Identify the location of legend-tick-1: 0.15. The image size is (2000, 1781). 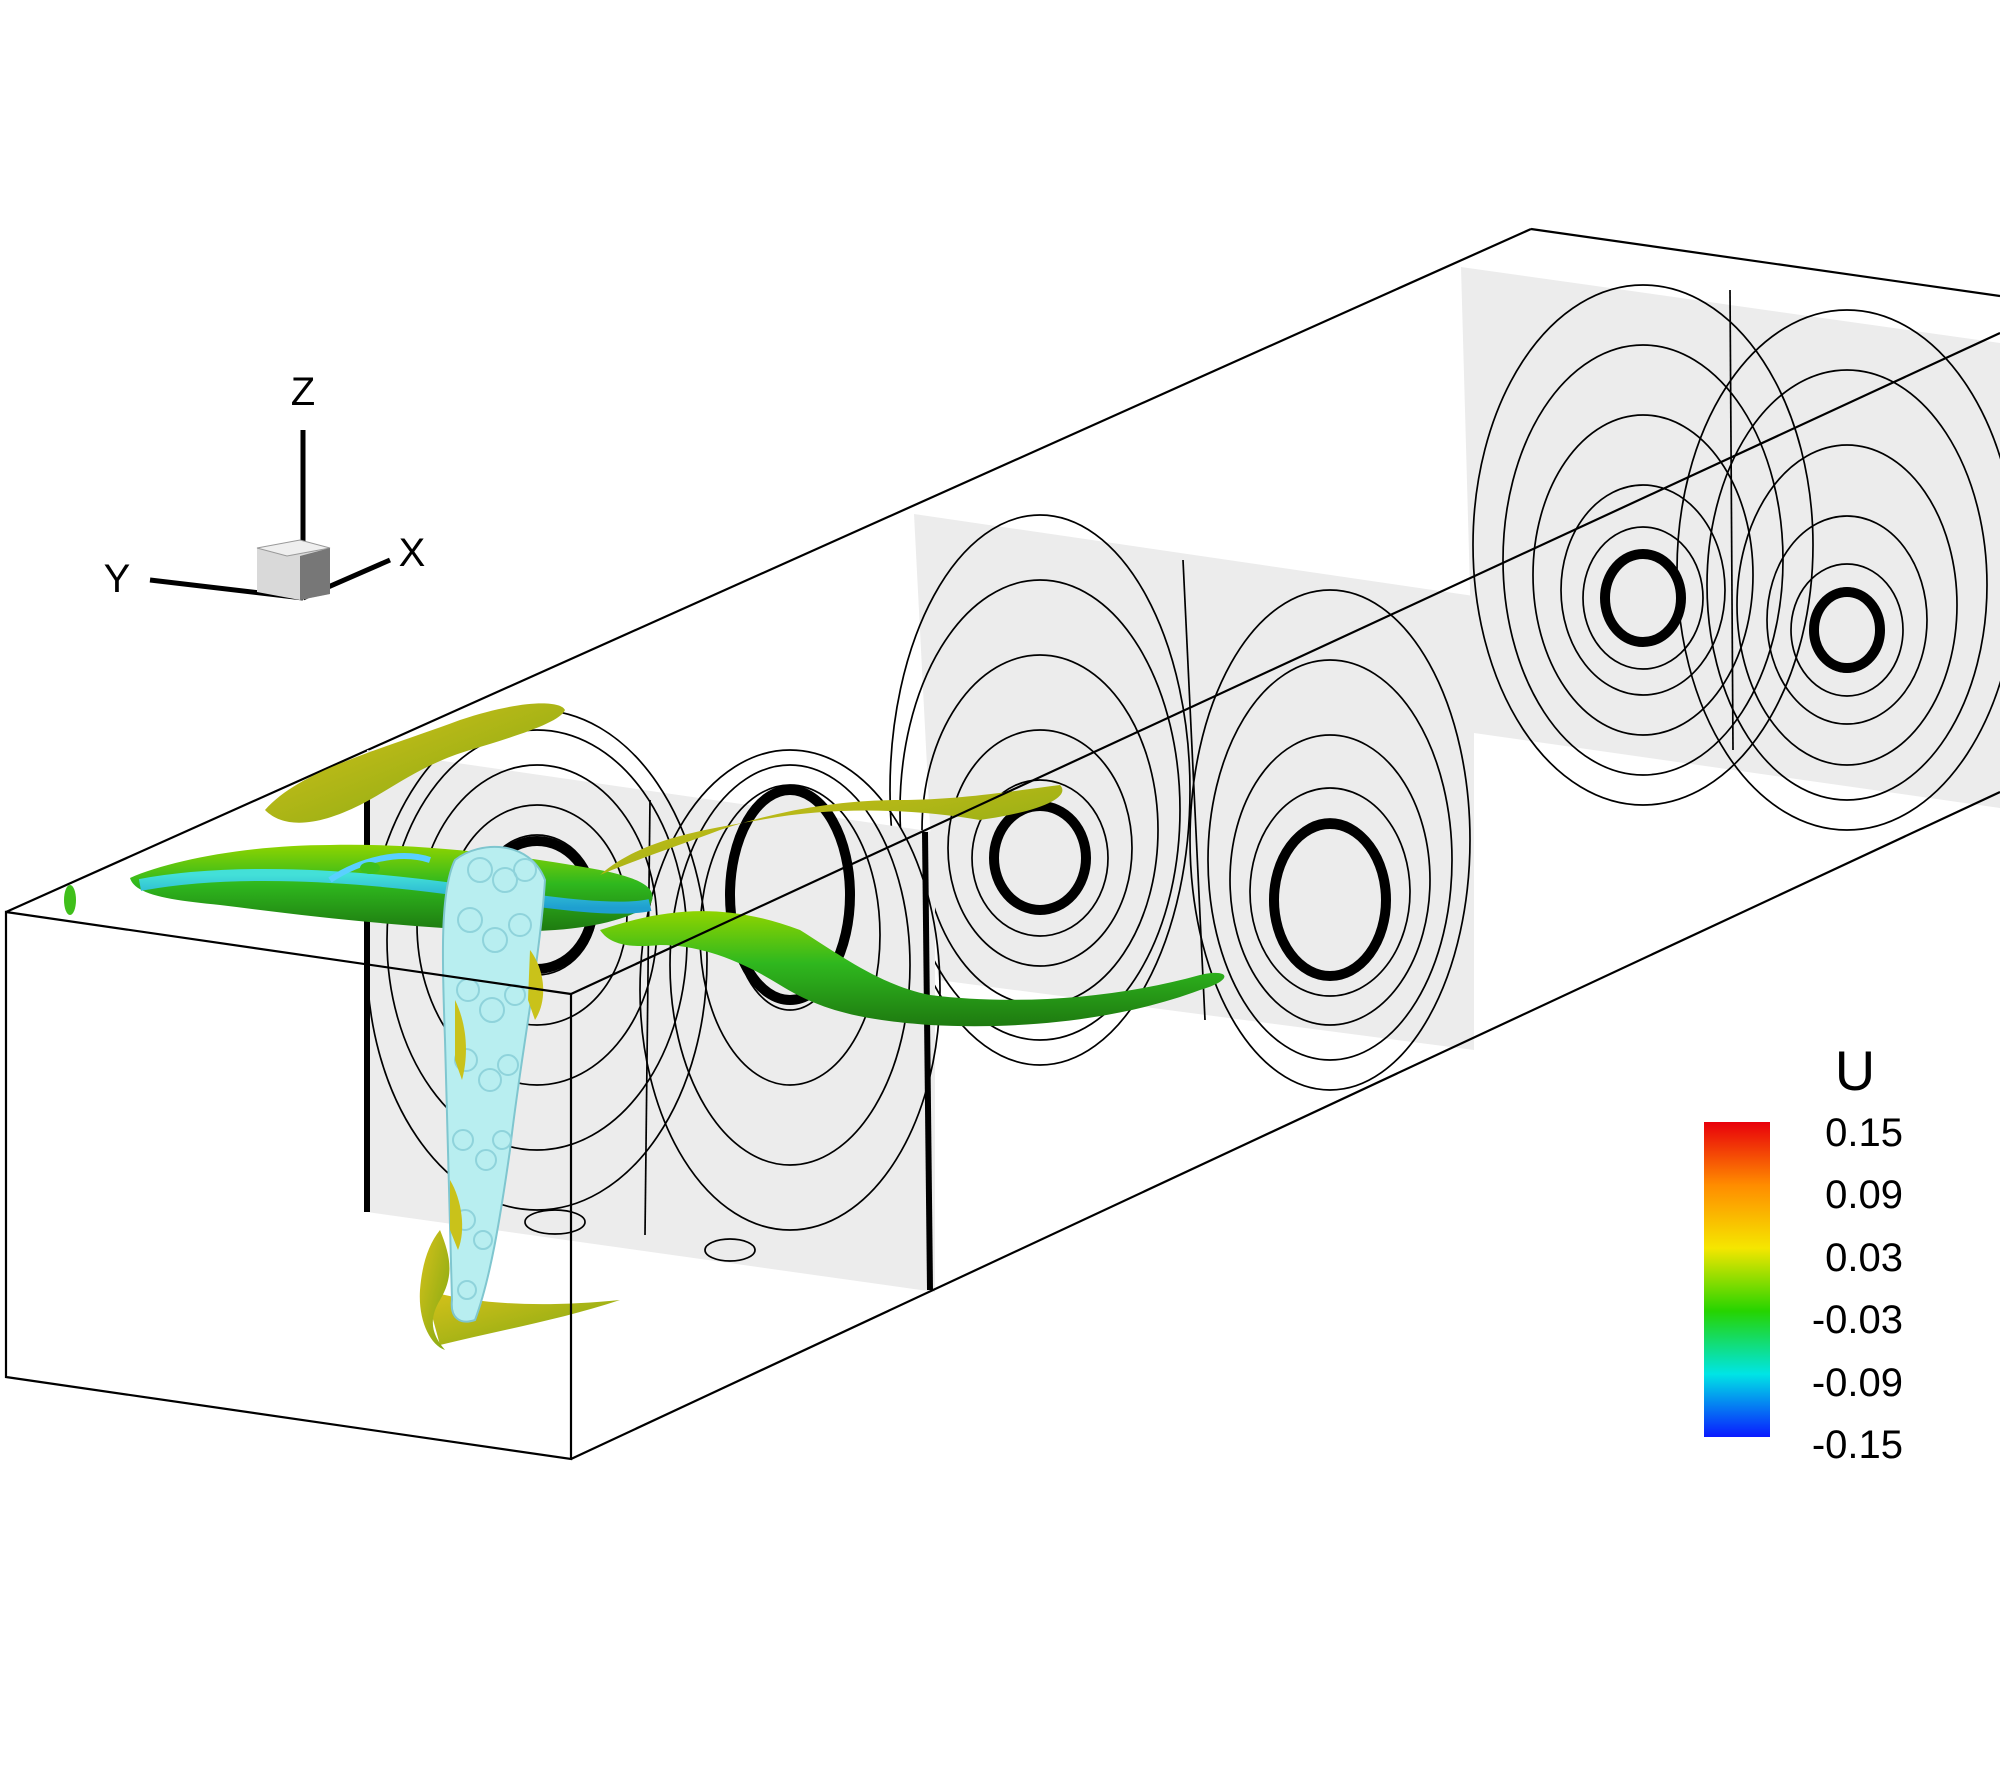
(1864, 1133).